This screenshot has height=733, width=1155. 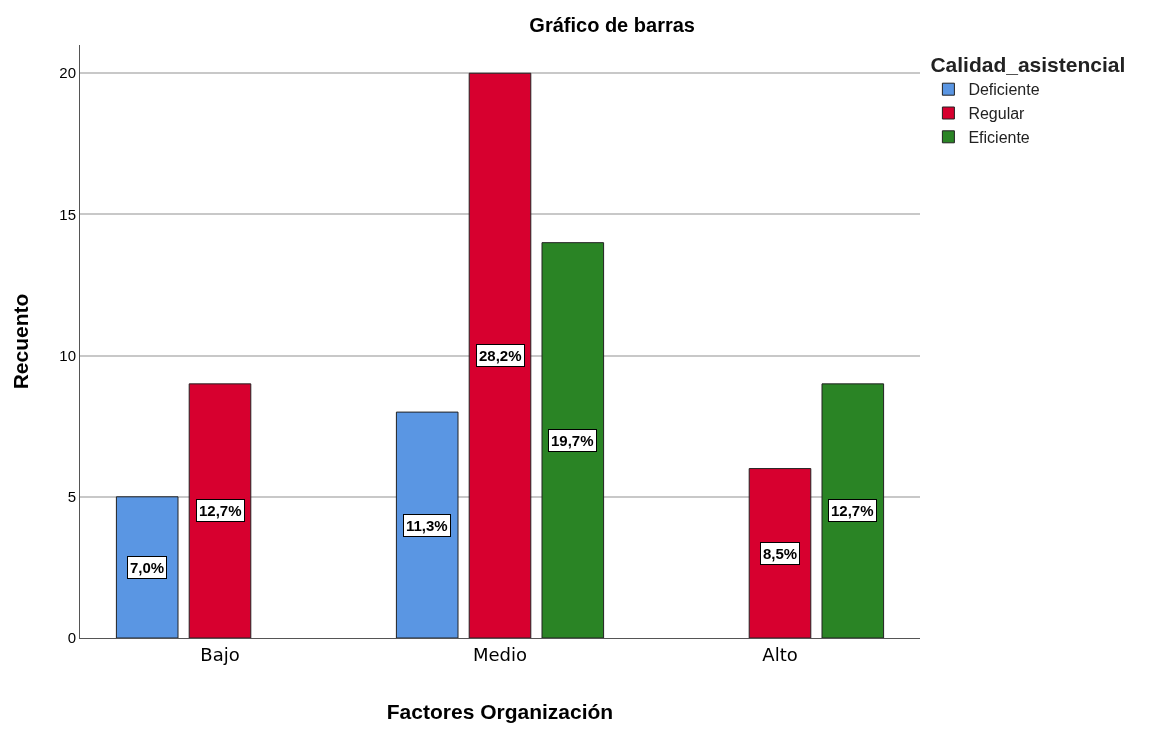 What do you see at coordinates (997, 114) in the screenshot?
I see `legend-label: Regular` at bounding box center [997, 114].